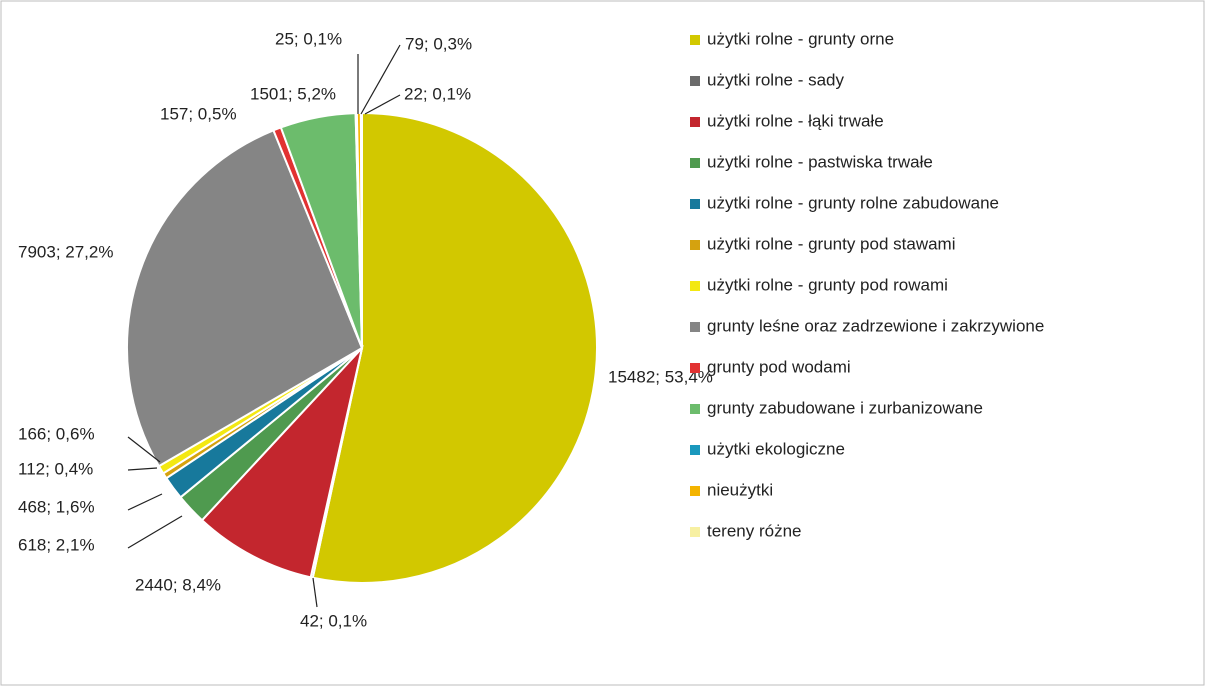 This screenshot has height=691, width=1205. What do you see at coordinates (293, 93) in the screenshot?
I see `data-label: 1501; 5,2%` at bounding box center [293, 93].